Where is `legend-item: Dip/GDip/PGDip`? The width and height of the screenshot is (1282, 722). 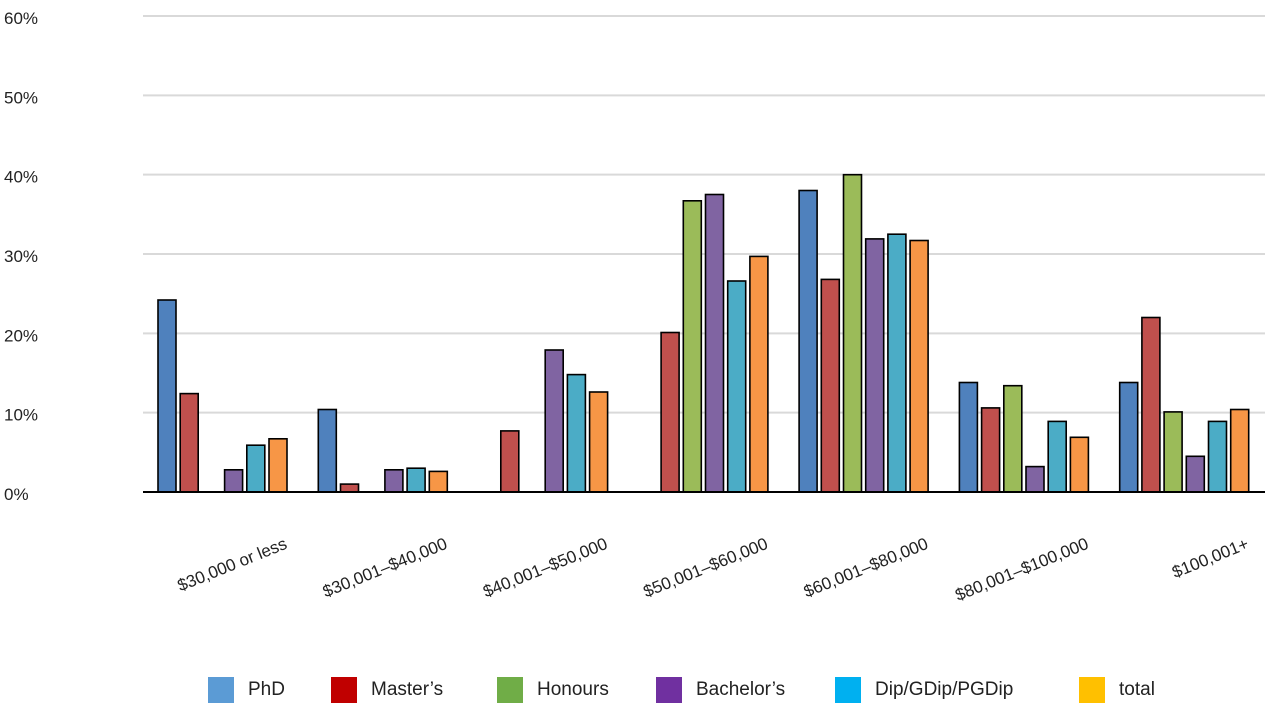 legend-item: Dip/GDip/PGDip is located at coordinates (924, 690).